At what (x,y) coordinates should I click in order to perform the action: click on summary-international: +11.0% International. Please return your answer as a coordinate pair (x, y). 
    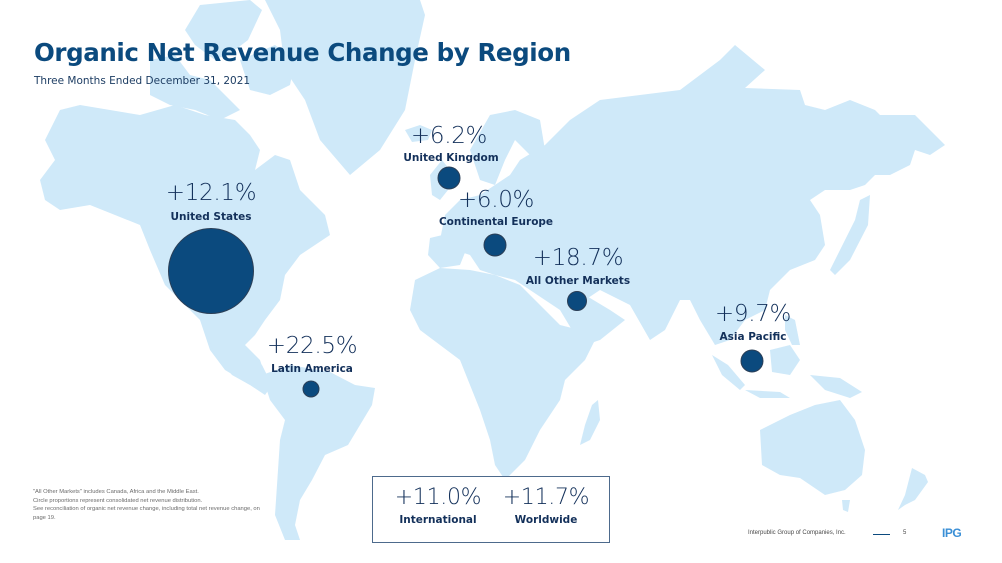
    Looking at the image, I should click on (438, 505).